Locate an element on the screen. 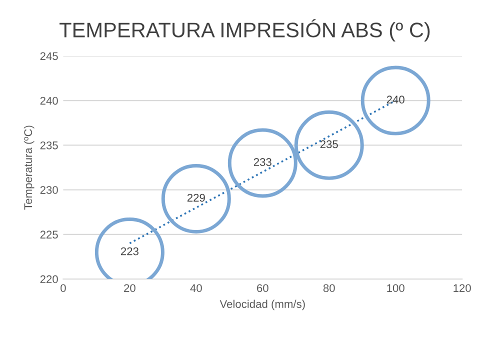 The width and height of the screenshot is (490, 337). x-axis-title: Velocidad (mm/s) is located at coordinates (262, 305).